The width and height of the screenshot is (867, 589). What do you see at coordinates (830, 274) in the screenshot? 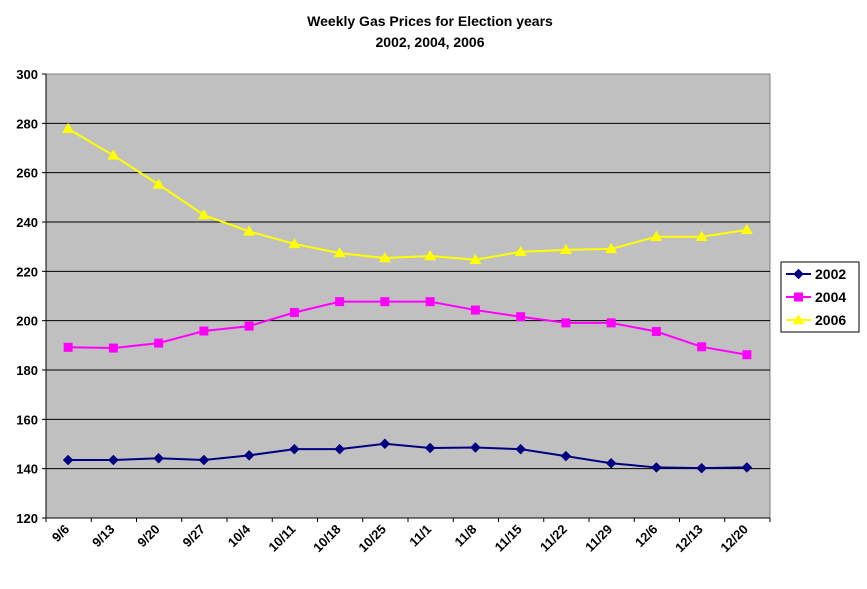
I see `legend-label-2002: 2002` at bounding box center [830, 274].